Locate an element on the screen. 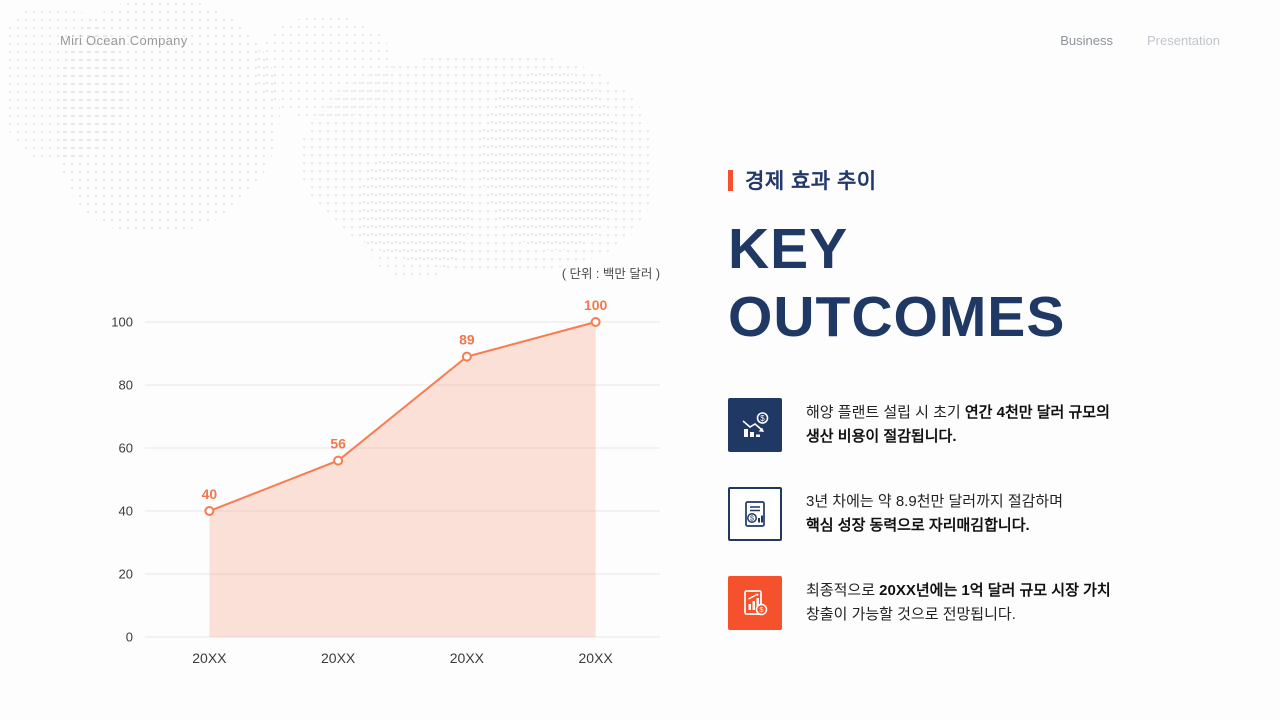  cost-reduction-icon: $ is located at coordinates (755, 424).